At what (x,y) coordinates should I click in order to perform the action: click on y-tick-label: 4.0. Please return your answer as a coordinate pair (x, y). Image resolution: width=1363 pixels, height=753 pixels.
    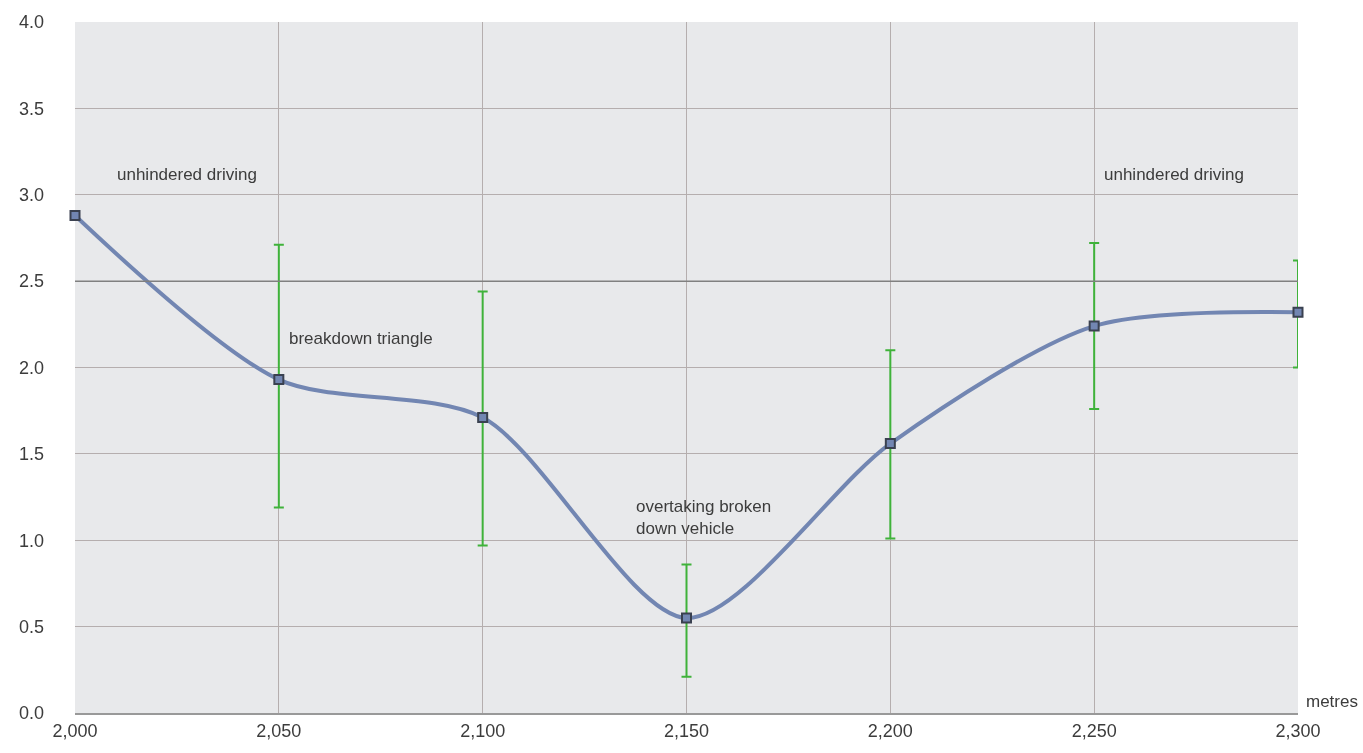
    Looking at the image, I should click on (31, 22).